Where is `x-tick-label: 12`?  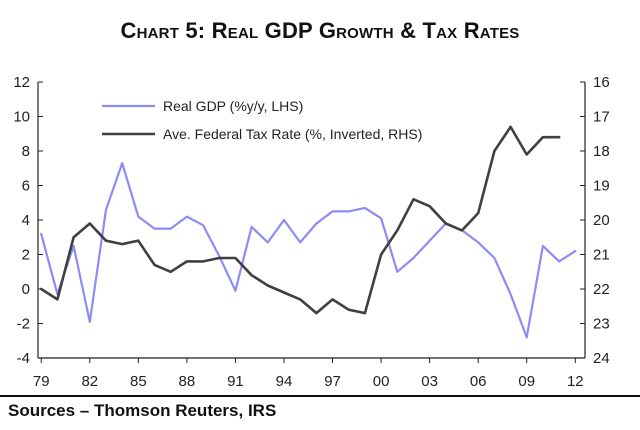 x-tick-label: 12 is located at coordinates (575, 381).